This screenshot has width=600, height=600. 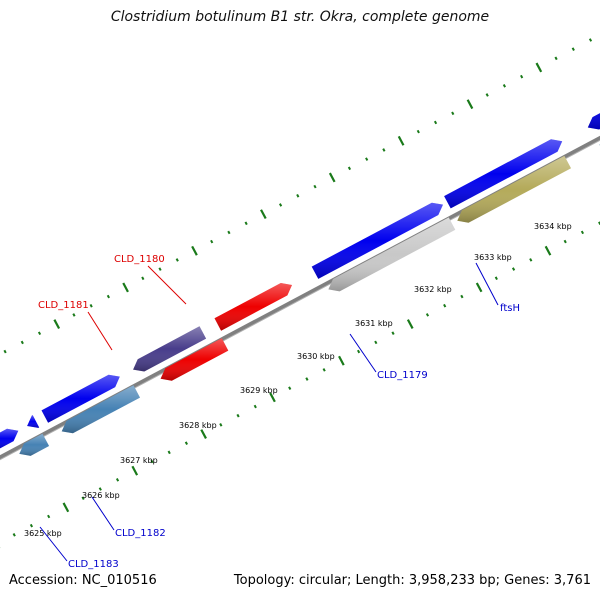 What do you see at coordinates (9, 438) in the screenshot?
I see `gene-cld-1184-arrow-shade` at bounding box center [9, 438].